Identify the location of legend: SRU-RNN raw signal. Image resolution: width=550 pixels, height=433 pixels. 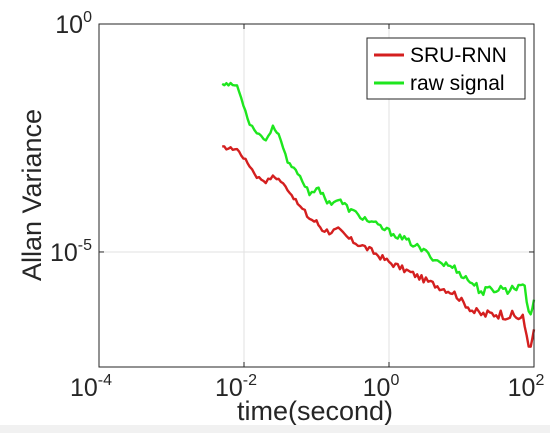
(446, 68).